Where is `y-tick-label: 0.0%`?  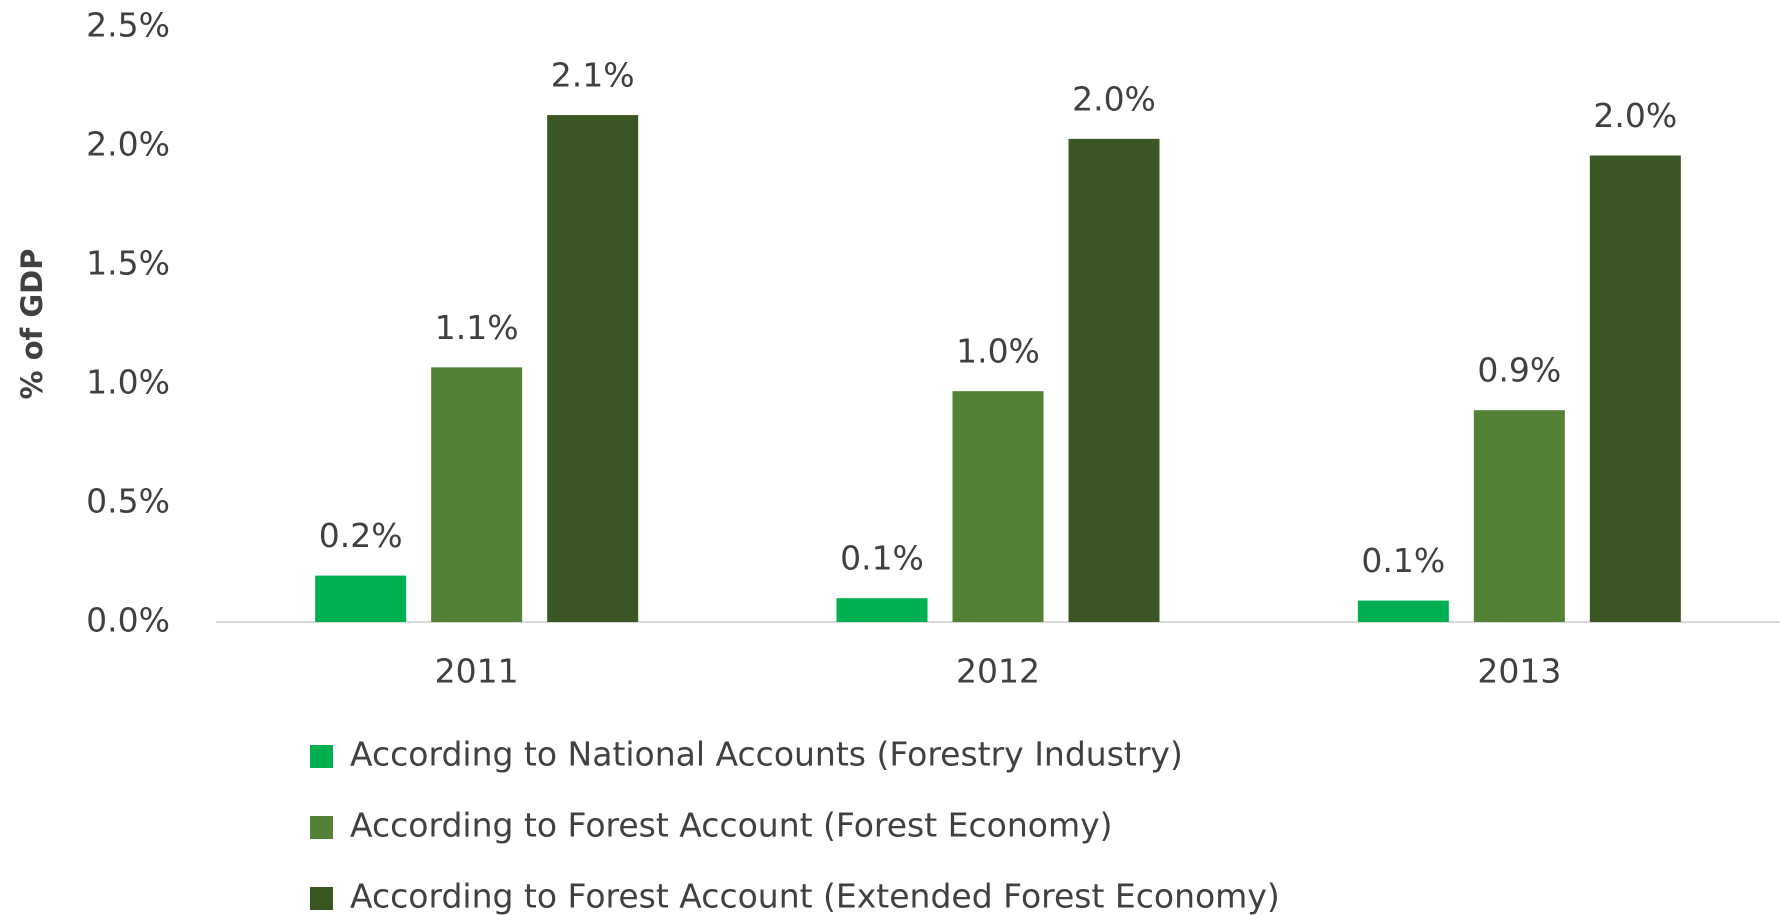 y-tick-label: 0.0% is located at coordinates (128, 620).